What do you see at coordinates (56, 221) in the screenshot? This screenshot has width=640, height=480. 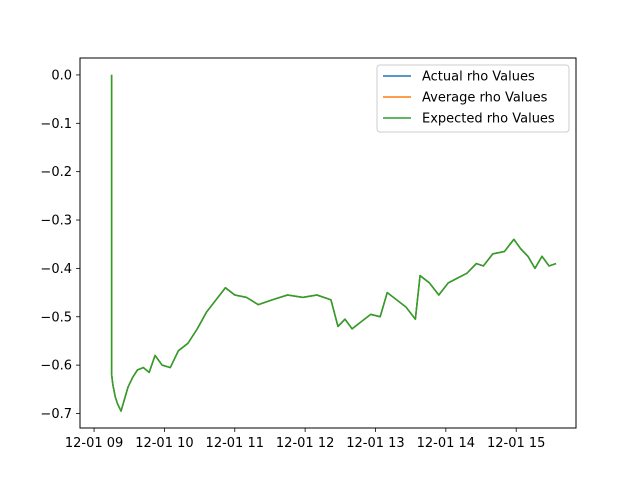 I see `y-tick-label: −0.3` at bounding box center [56, 221].